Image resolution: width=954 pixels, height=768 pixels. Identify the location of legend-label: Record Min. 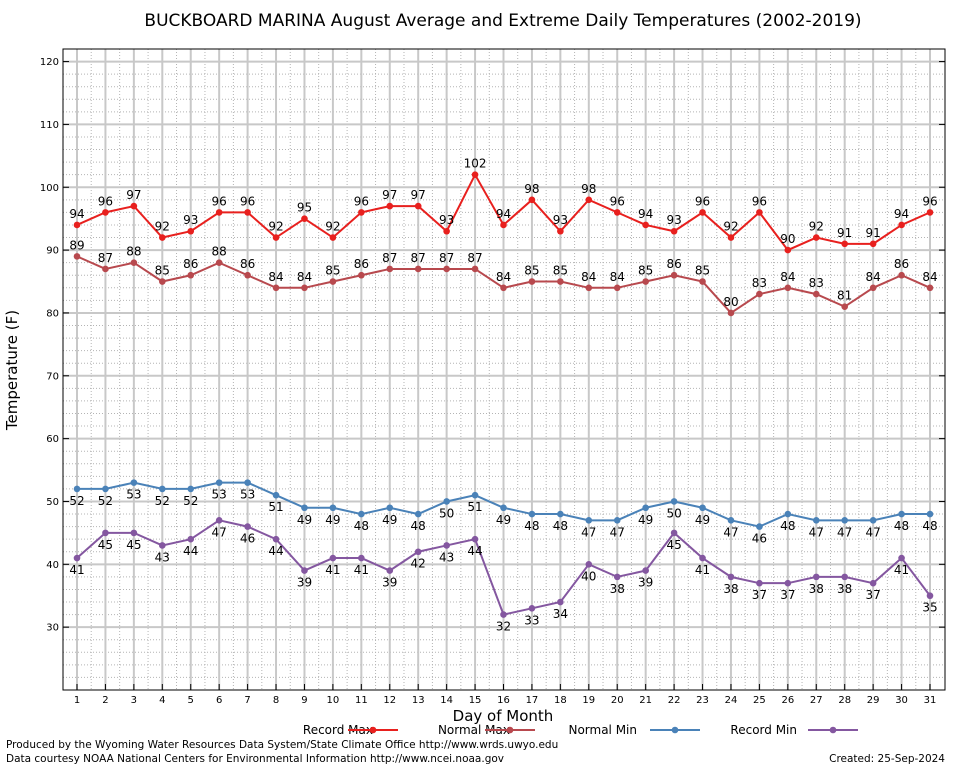
(763, 730).